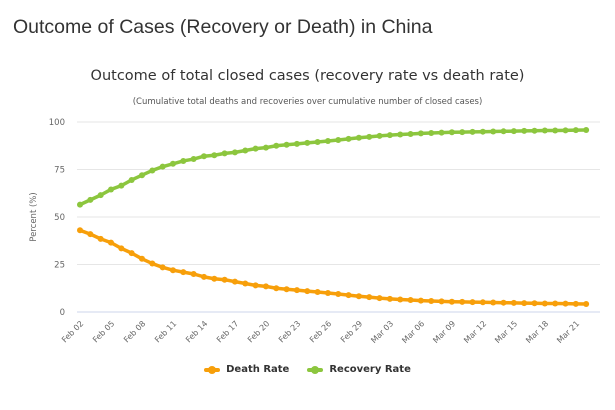 Image resolution: width=615 pixels, height=410 pixels. What do you see at coordinates (246, 369) in the screenshot?
I see `legend-item-death-rate: Death Rate` at bounding box center [246, 369].